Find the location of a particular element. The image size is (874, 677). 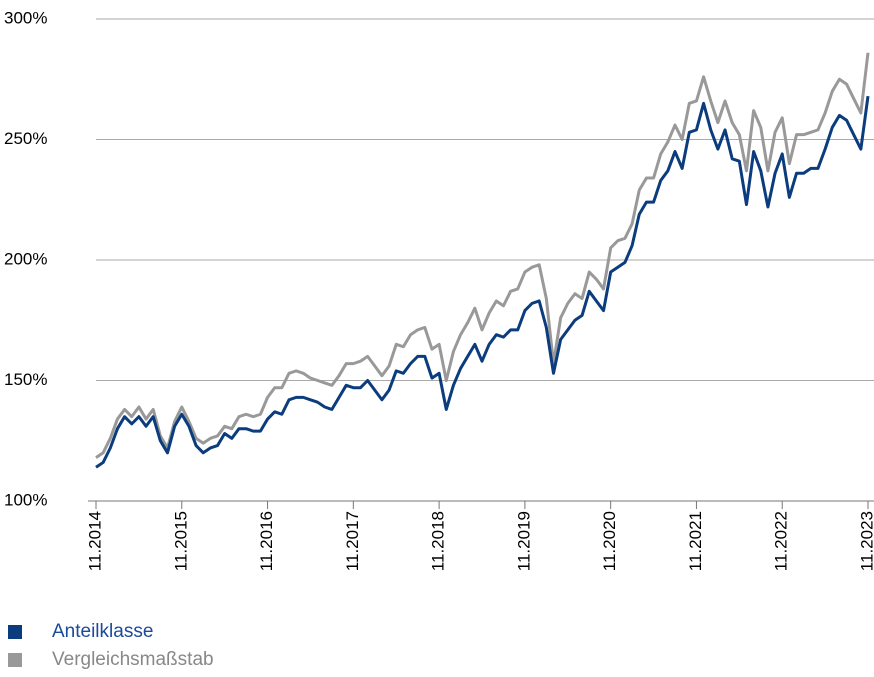

y-tick-label: 150% is located at coordinates (25, 379).